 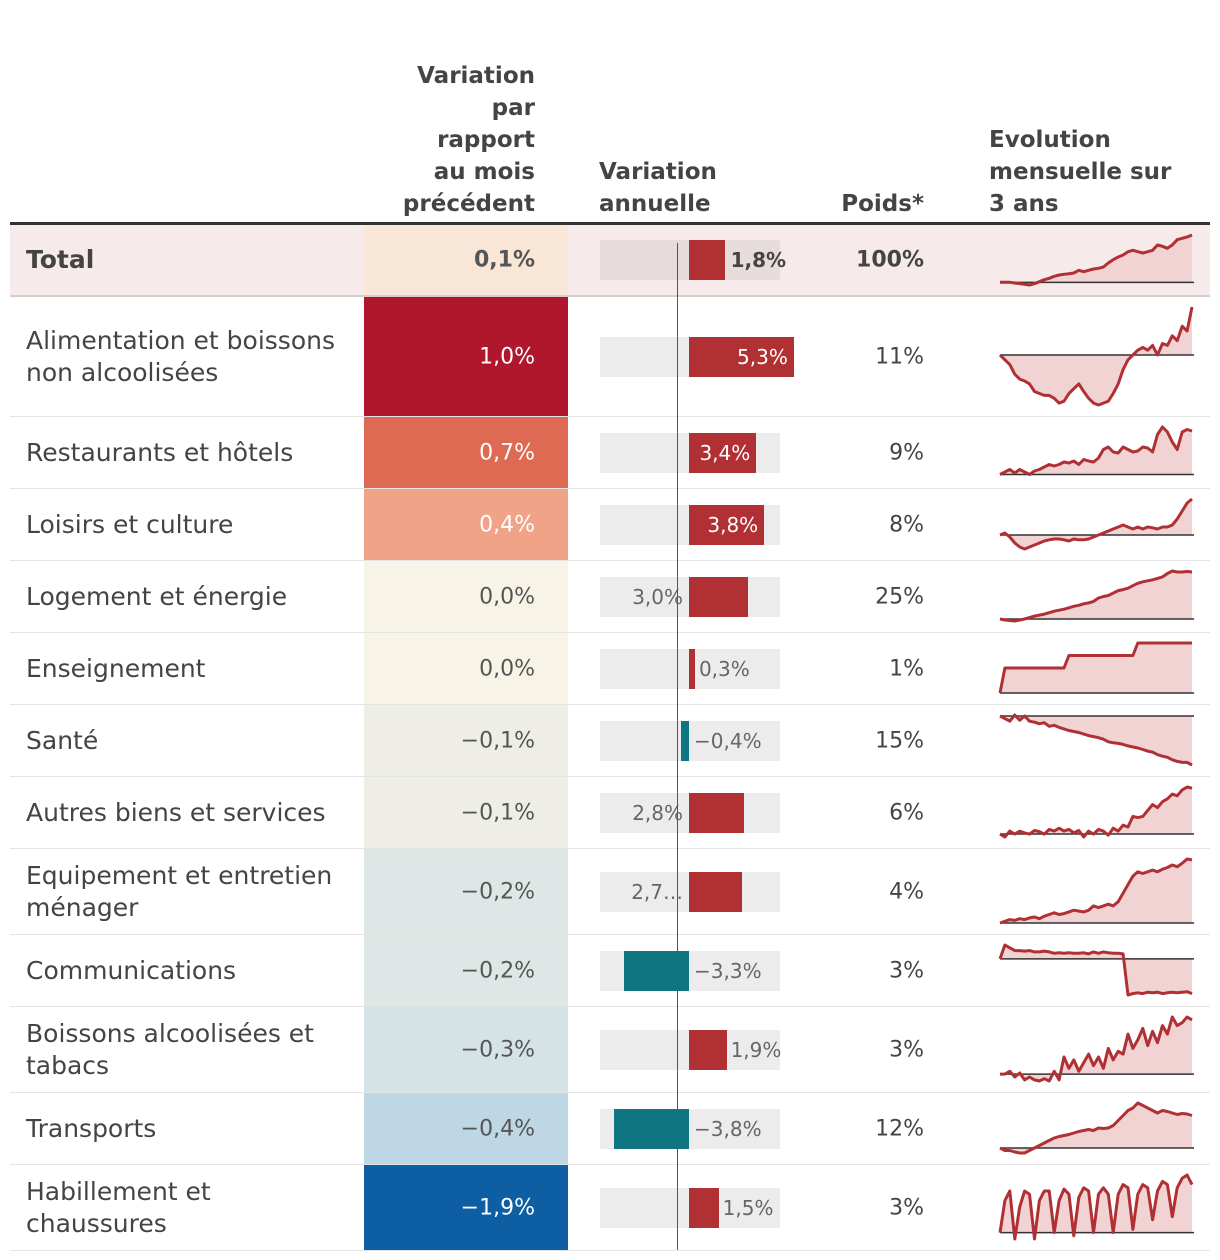 I want to click on weight-value: 12%, so click(x=899, y=1128).